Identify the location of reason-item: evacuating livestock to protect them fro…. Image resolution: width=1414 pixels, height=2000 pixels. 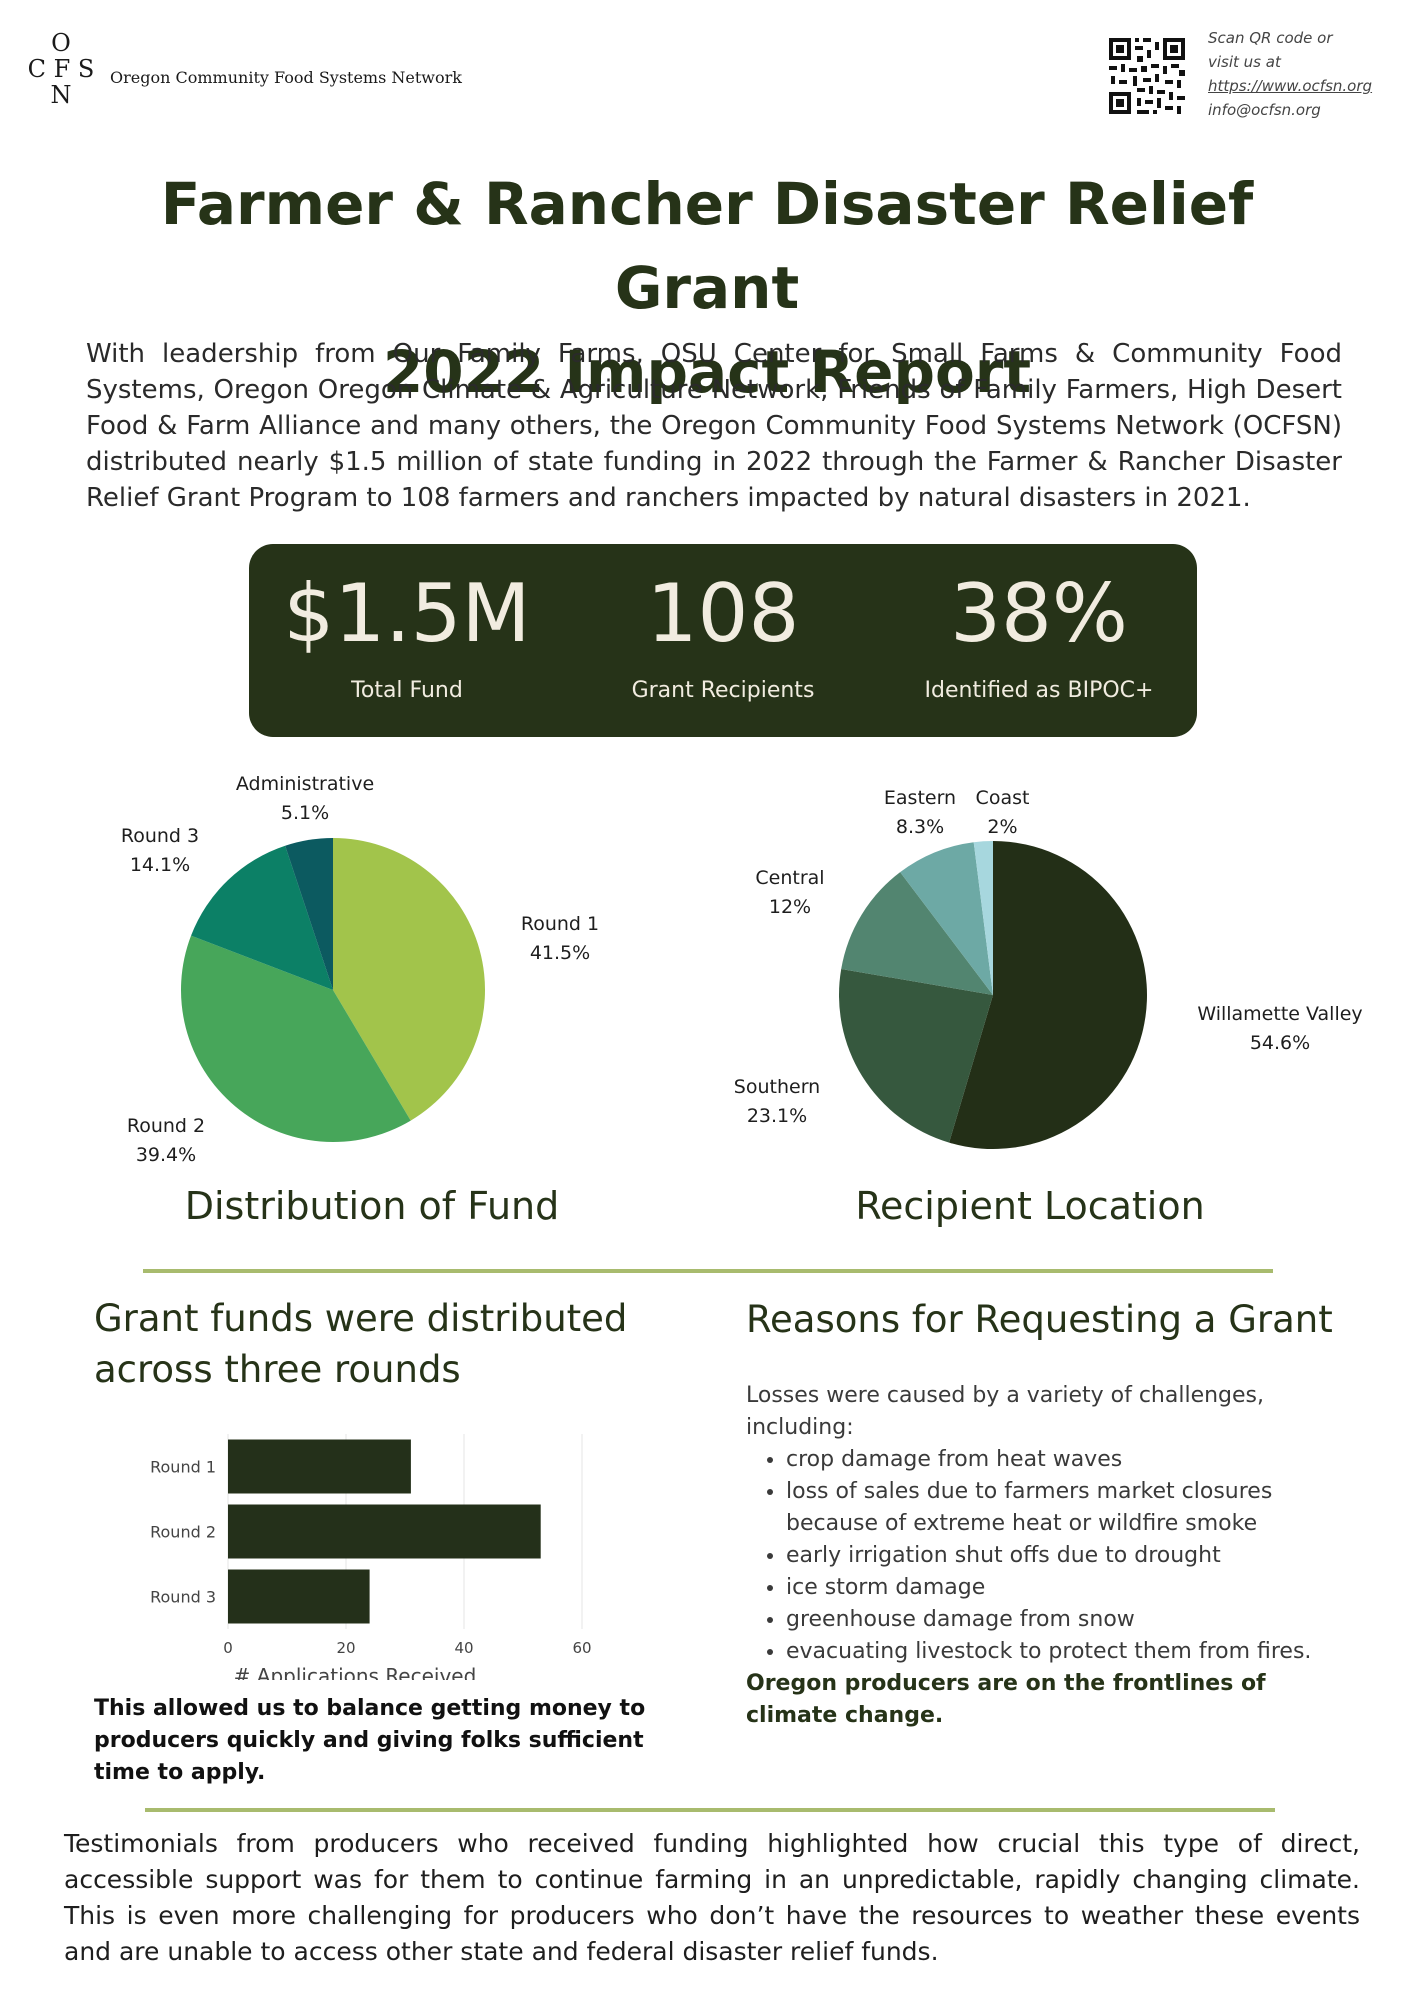
(1056, 1652).